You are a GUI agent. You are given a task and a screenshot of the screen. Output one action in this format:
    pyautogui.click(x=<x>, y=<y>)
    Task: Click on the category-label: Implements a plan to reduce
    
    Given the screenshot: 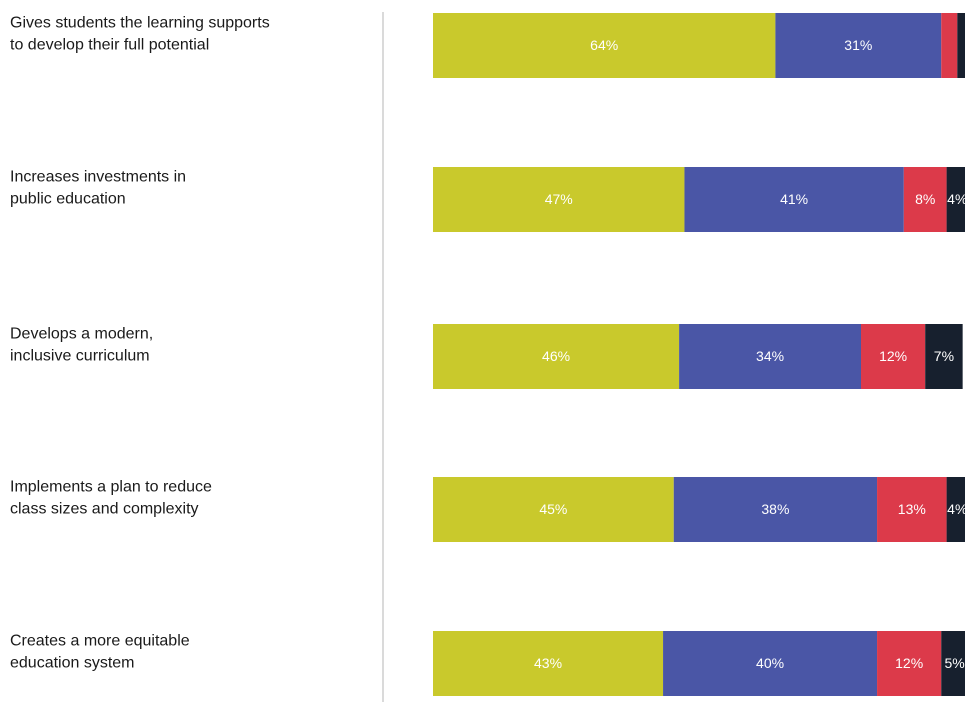 What is the action you would take?
    pyautogui.click(x=111, y=487)
    